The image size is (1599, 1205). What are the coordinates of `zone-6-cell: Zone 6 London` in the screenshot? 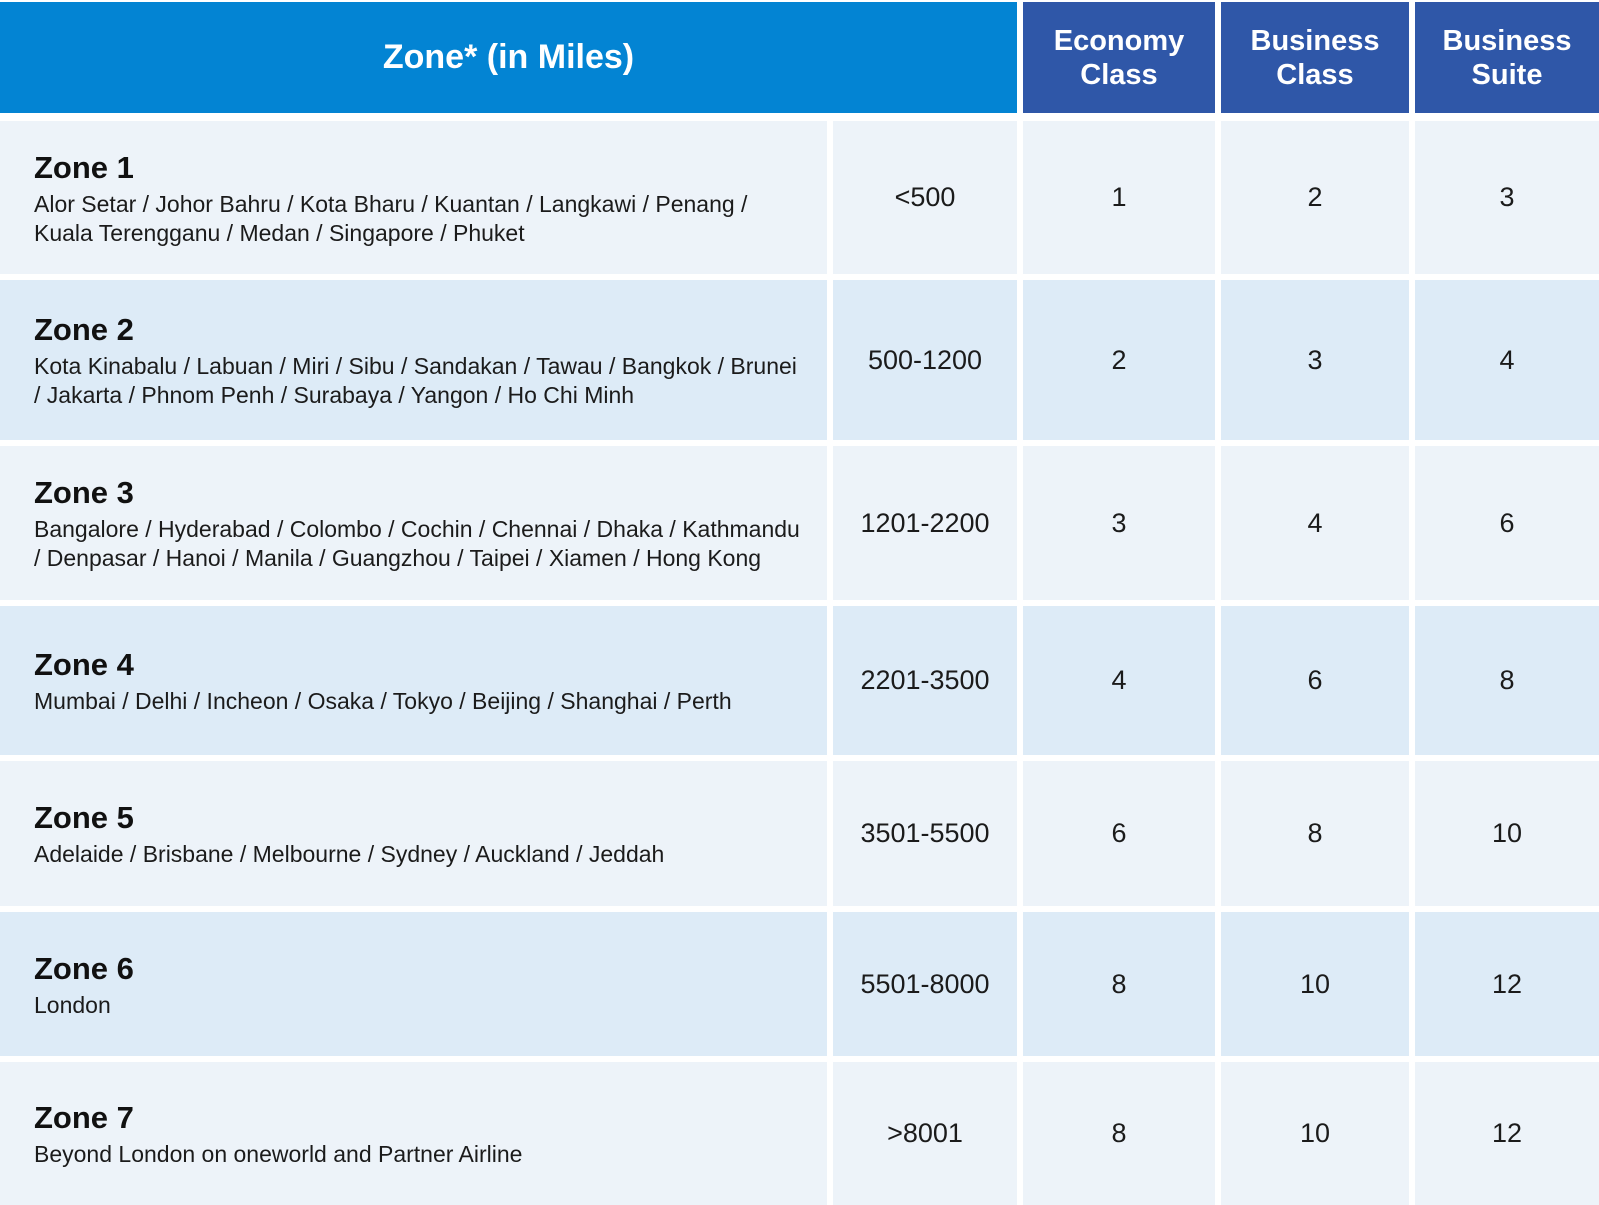 It's located at (413, 984).